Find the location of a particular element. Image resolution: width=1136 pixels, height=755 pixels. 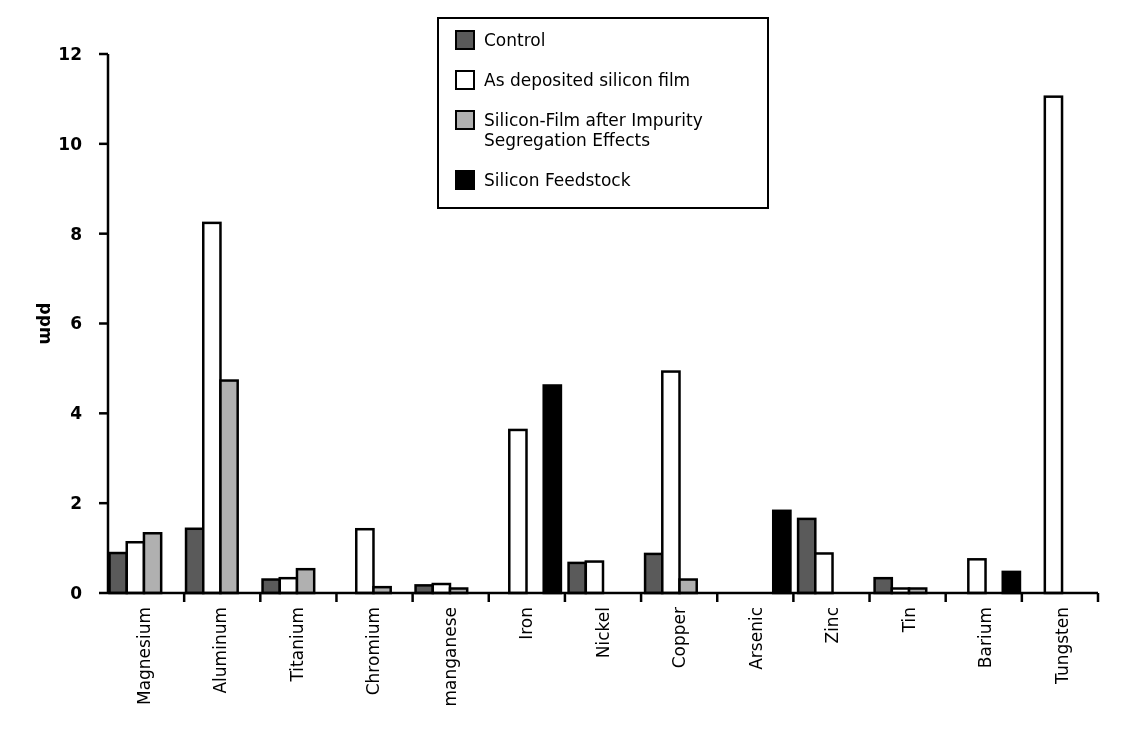

x-tick-label: Zinc is located at coordinates (832, 625).